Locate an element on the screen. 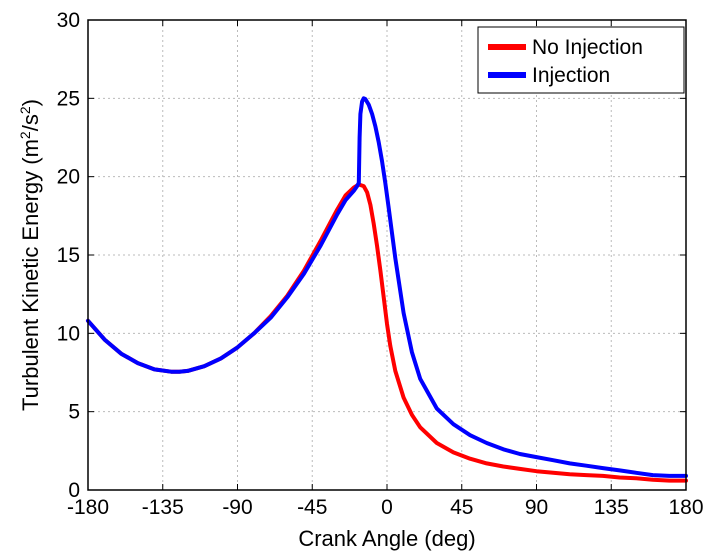 The height and width of the screenshot is (555, 708). x-tick-labels: -180 -135 -90 -45 0 45 90 135 180 is located at coordinates (385, 507).